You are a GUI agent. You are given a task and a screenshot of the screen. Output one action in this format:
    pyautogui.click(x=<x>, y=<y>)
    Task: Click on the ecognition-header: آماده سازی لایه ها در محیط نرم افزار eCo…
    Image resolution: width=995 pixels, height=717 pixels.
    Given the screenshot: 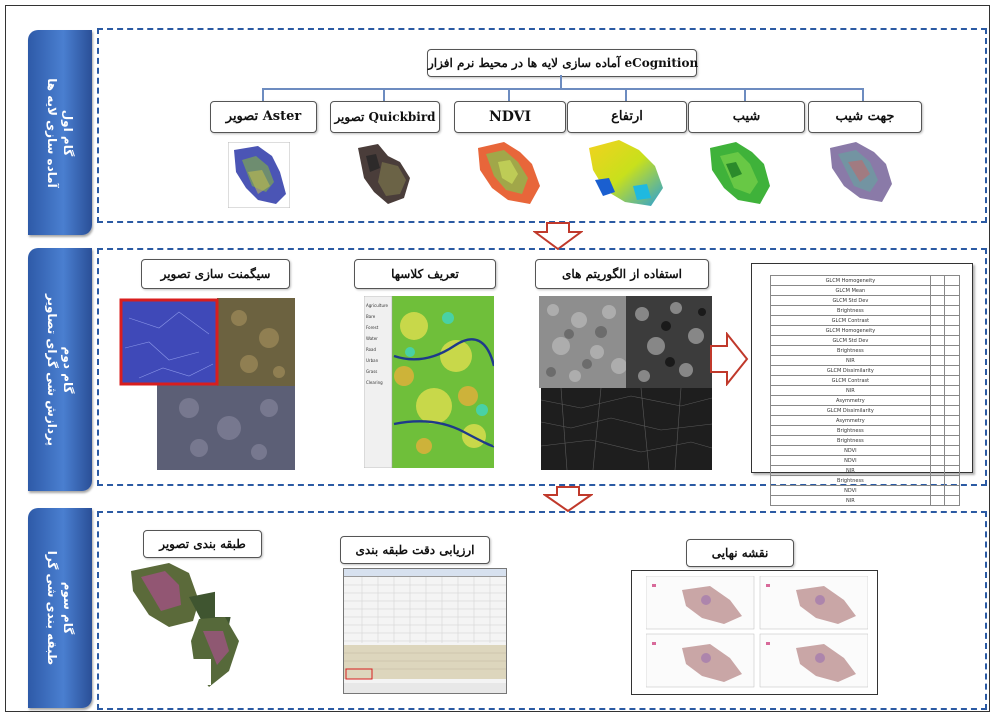 What is the action you would take?
    pyautogui.click(x=562, y=63)
    